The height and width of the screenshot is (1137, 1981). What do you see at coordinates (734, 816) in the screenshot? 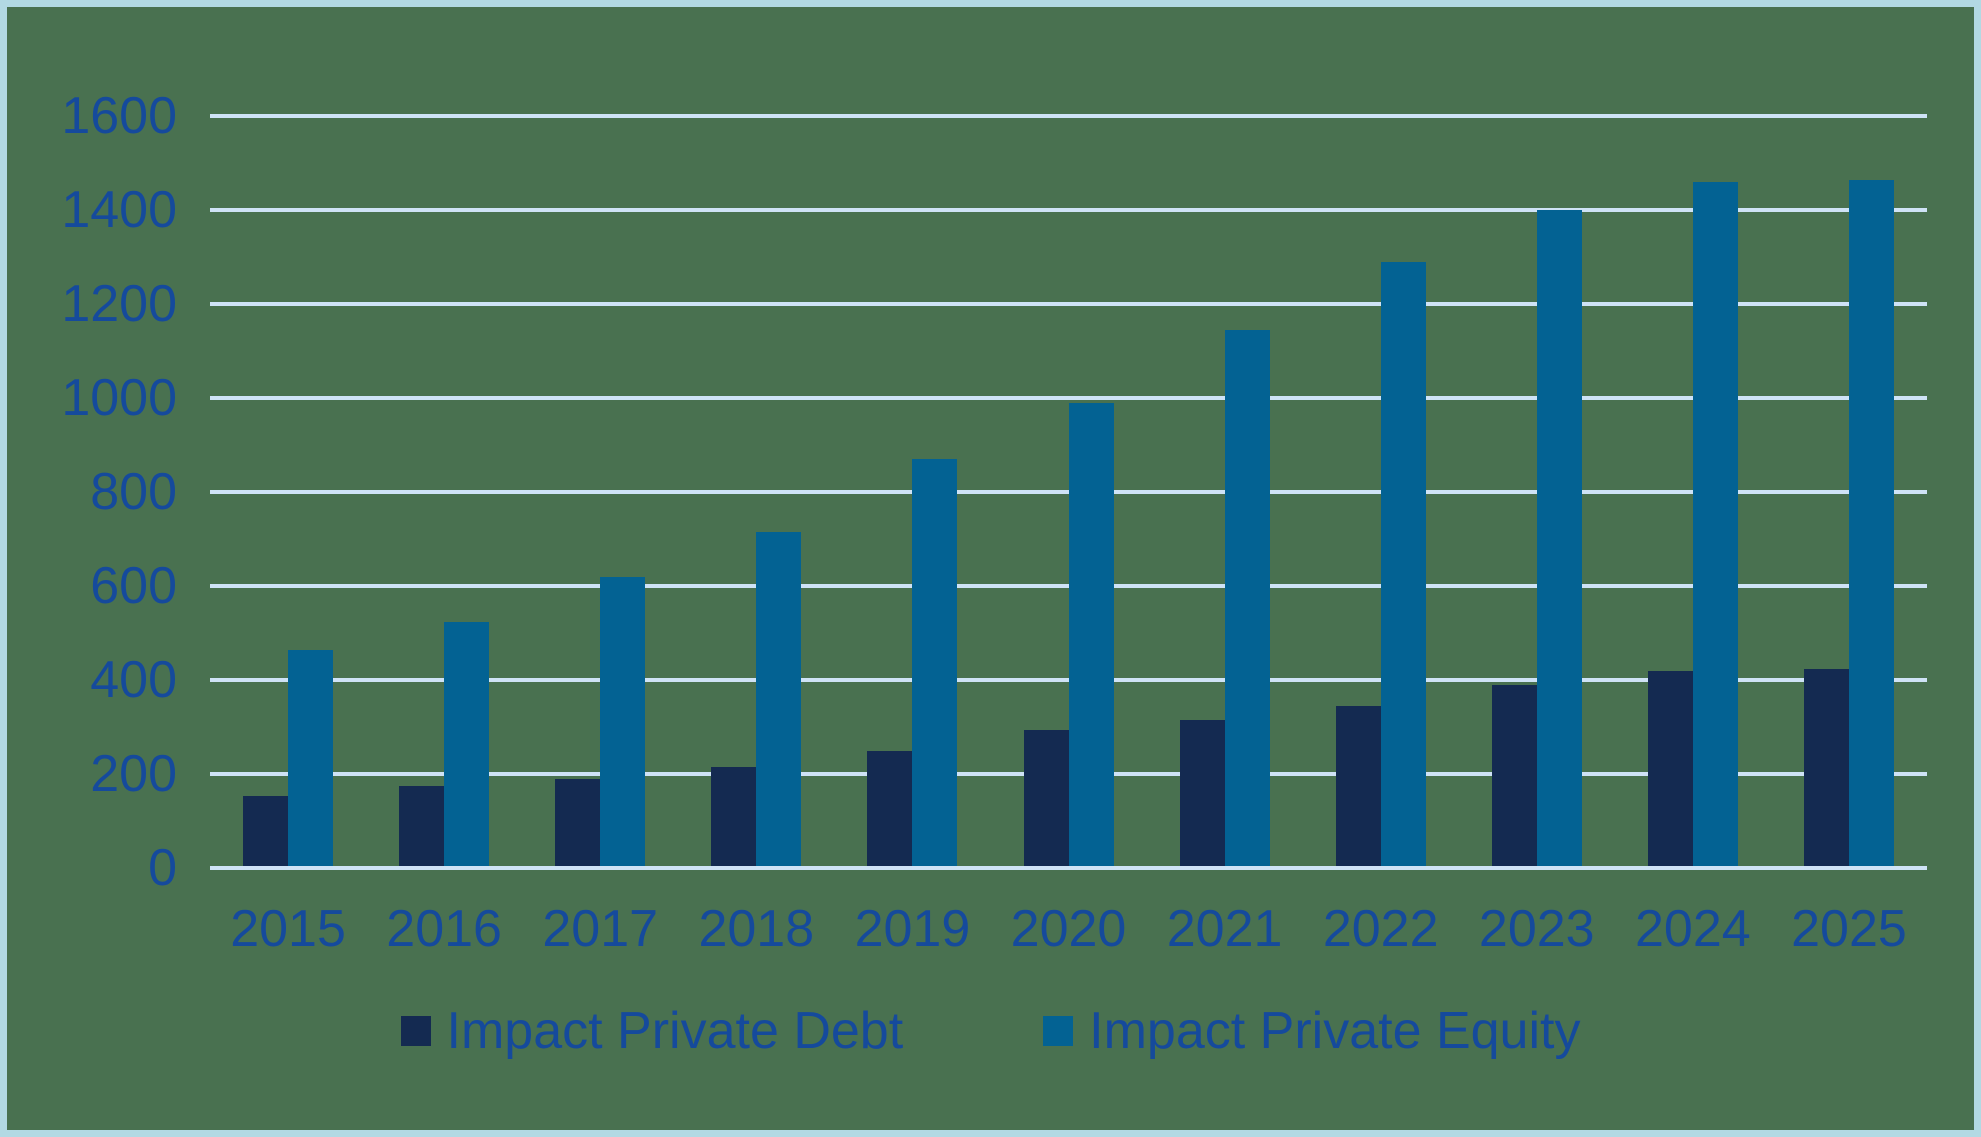
I see `bar-debt-2018` at bounding box center [734, 816].